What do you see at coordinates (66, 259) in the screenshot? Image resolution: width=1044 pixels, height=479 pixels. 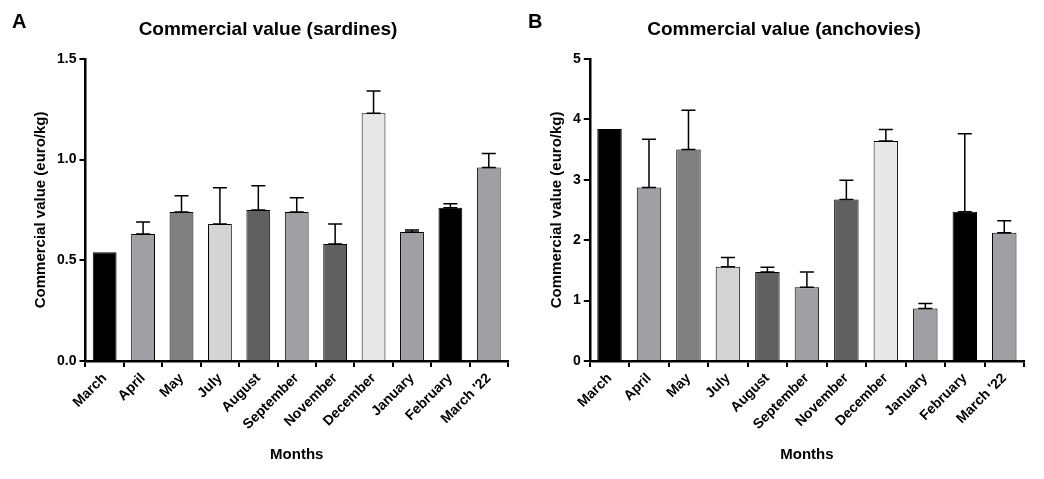 I see `y-tick-label: 0.5` at bounding box center [66, 259].